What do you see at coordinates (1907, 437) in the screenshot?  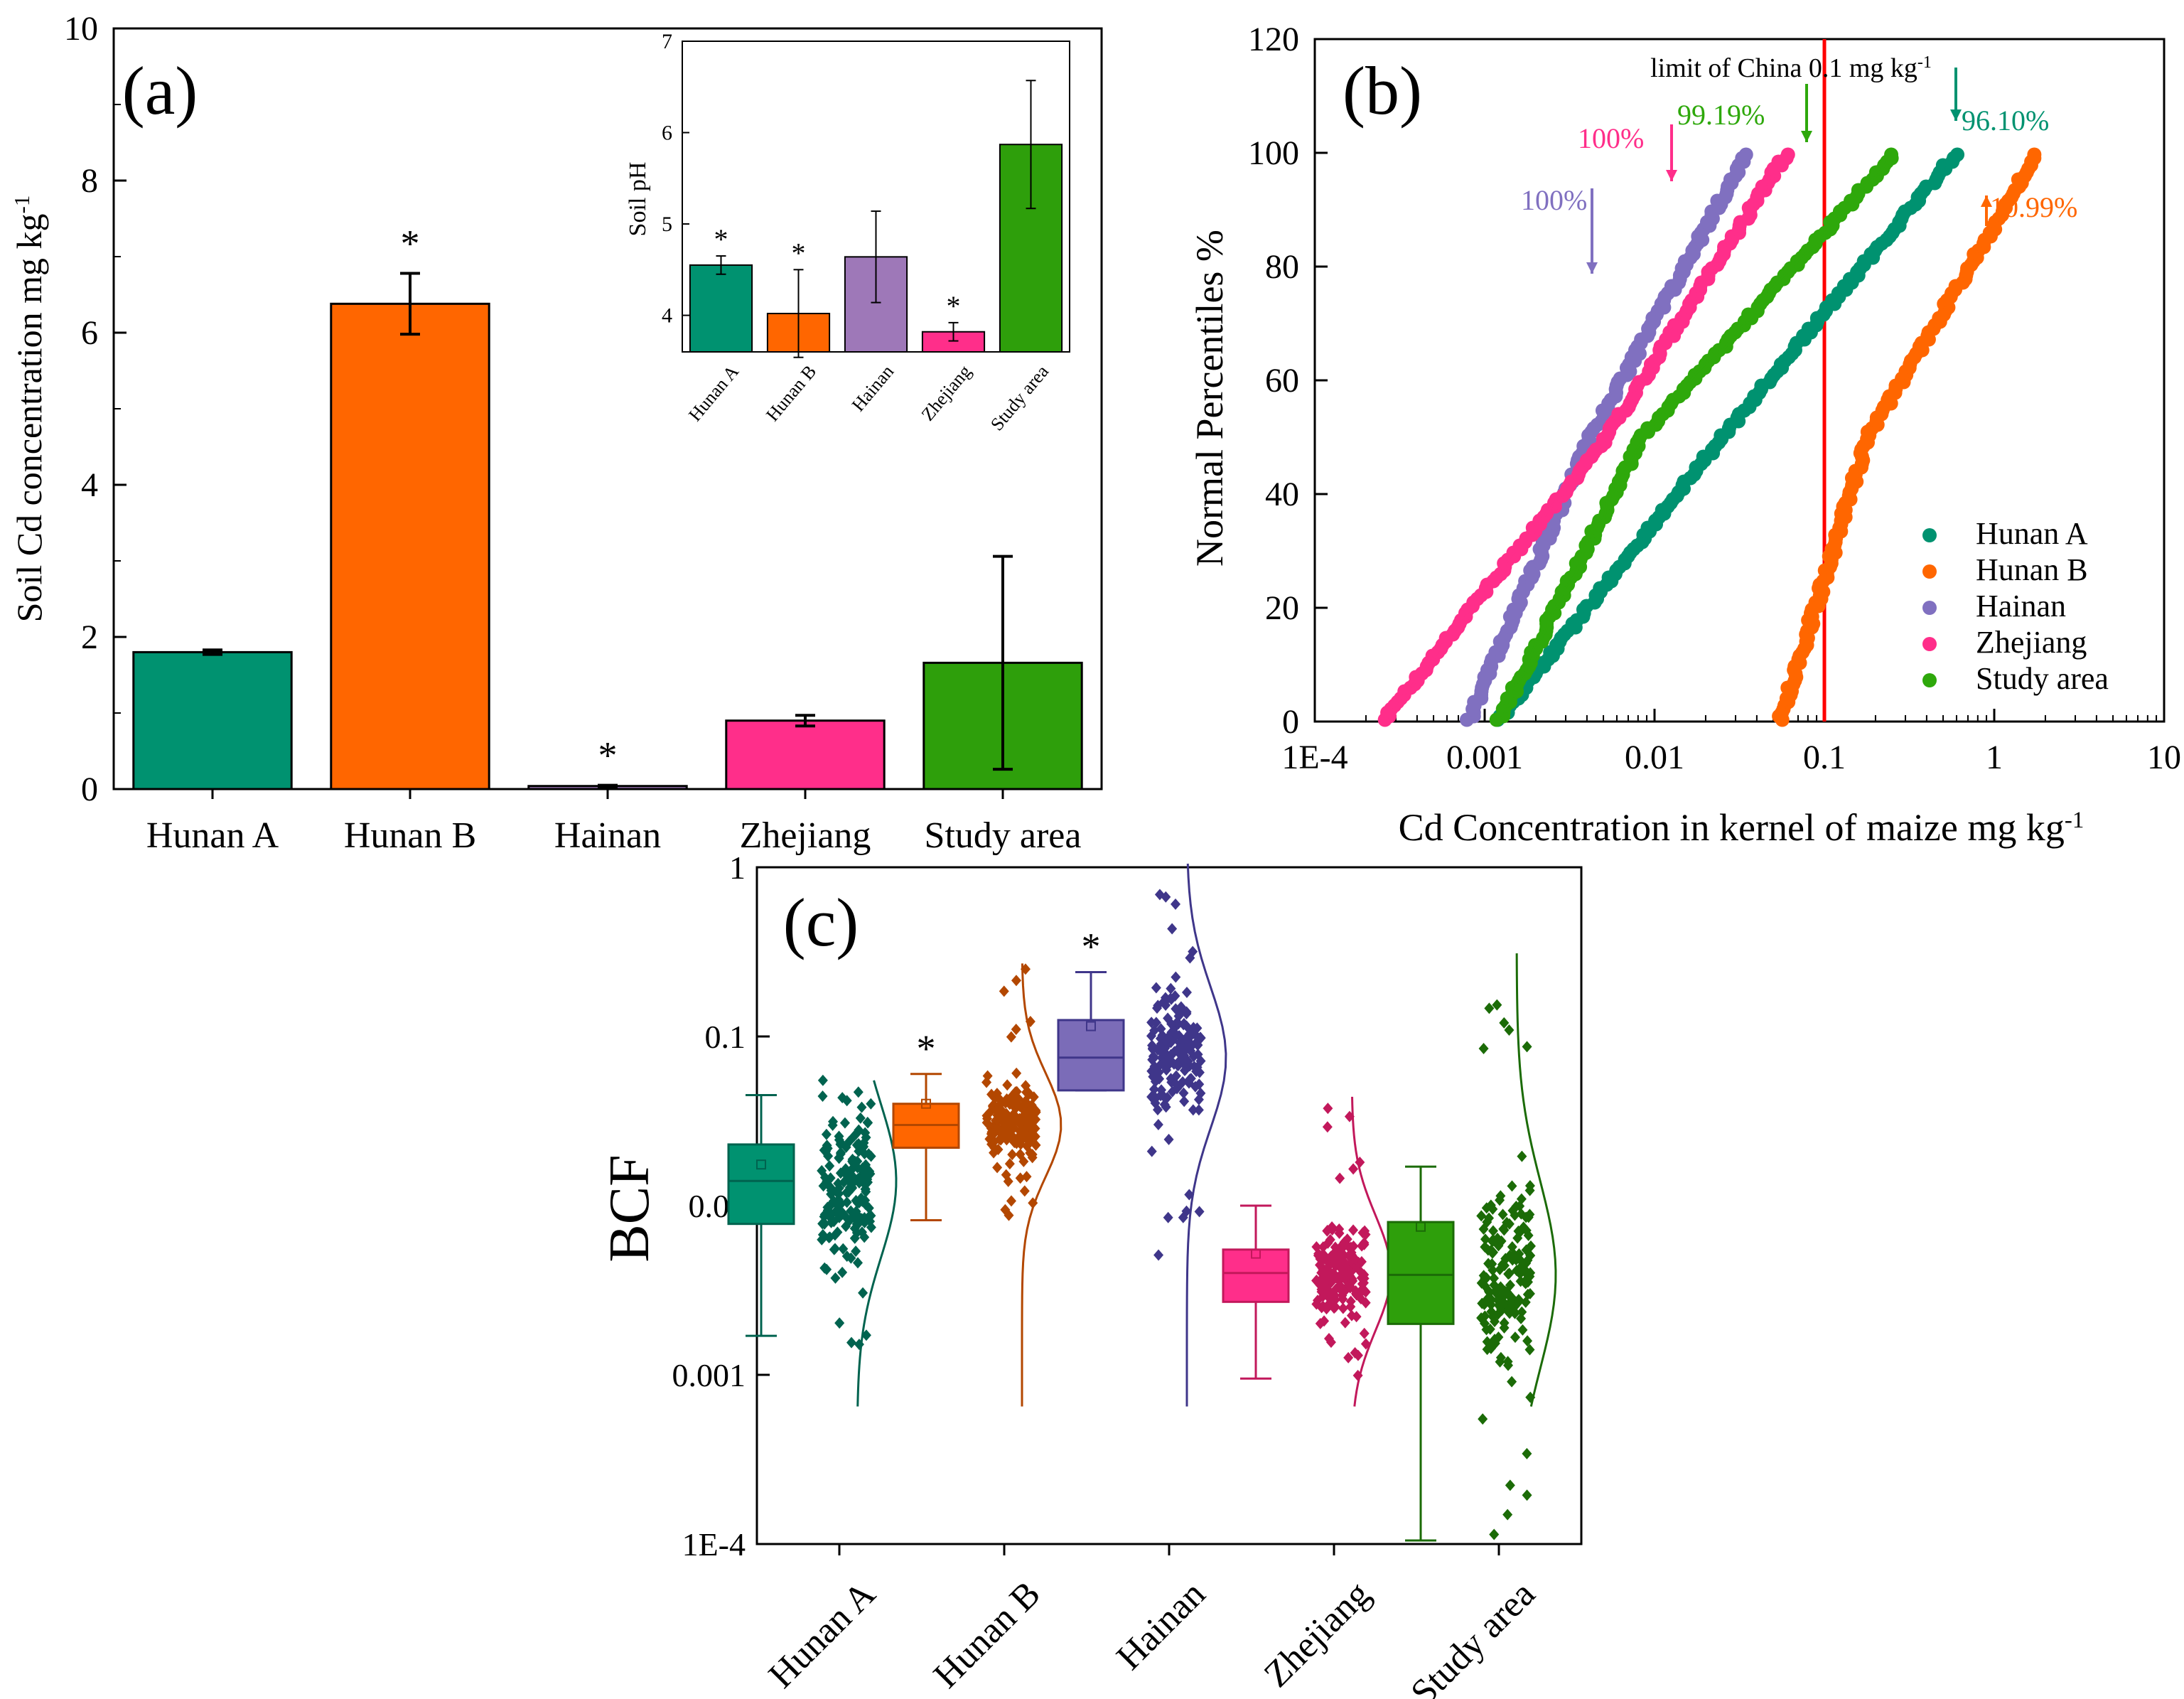 I see `series-hunan-b` at bounding box center [1907, 437].